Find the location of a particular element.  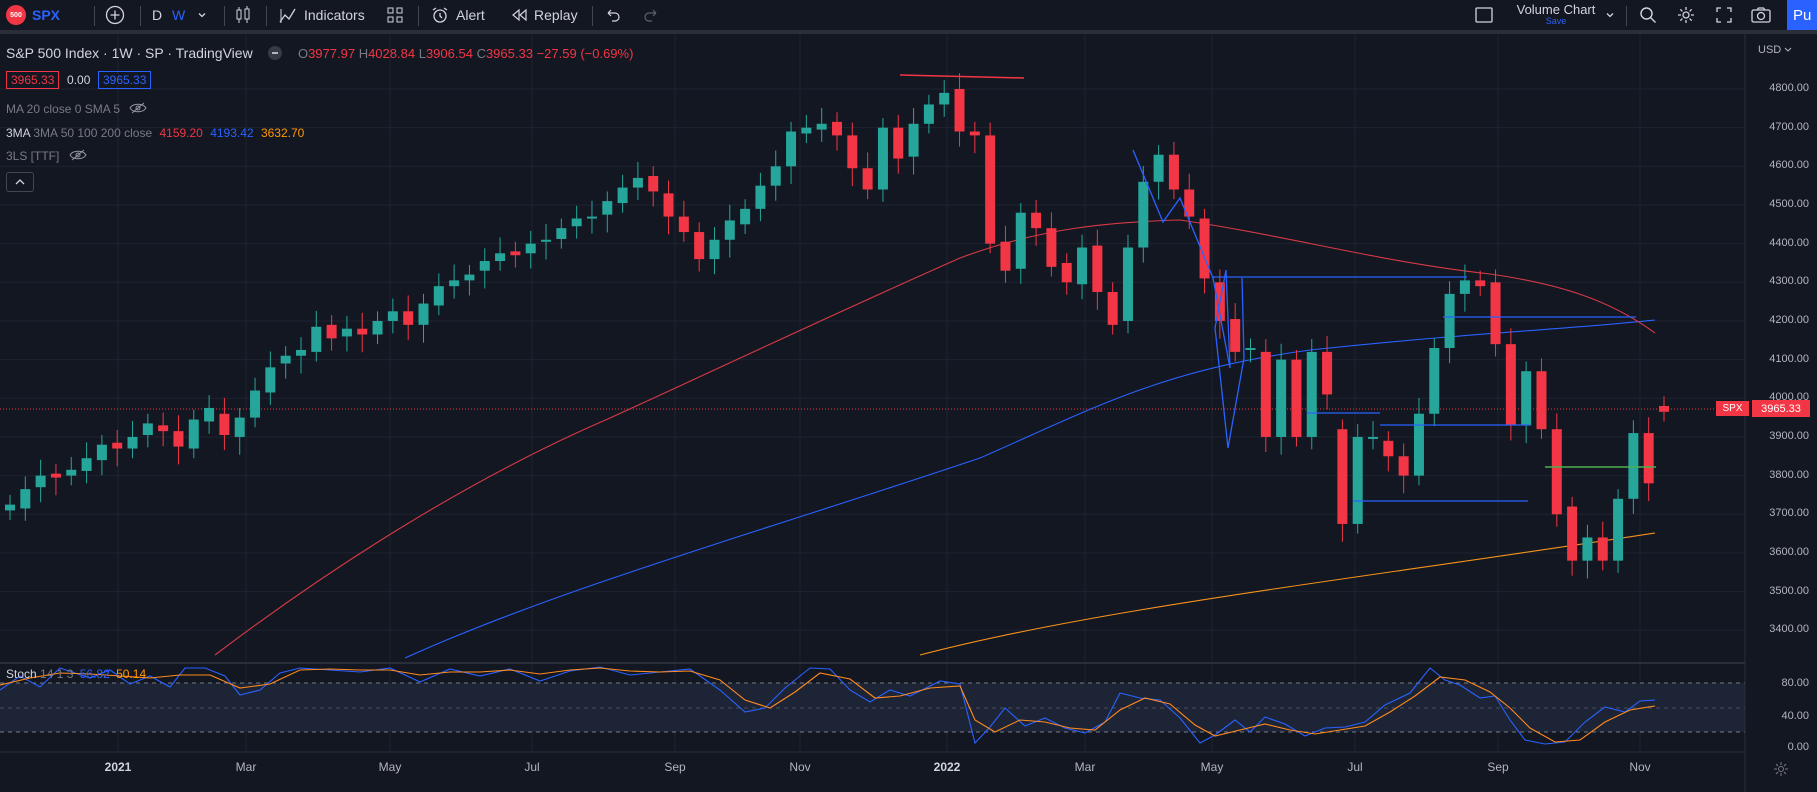

alert-button: Alert is located at coordinates (457, 15).